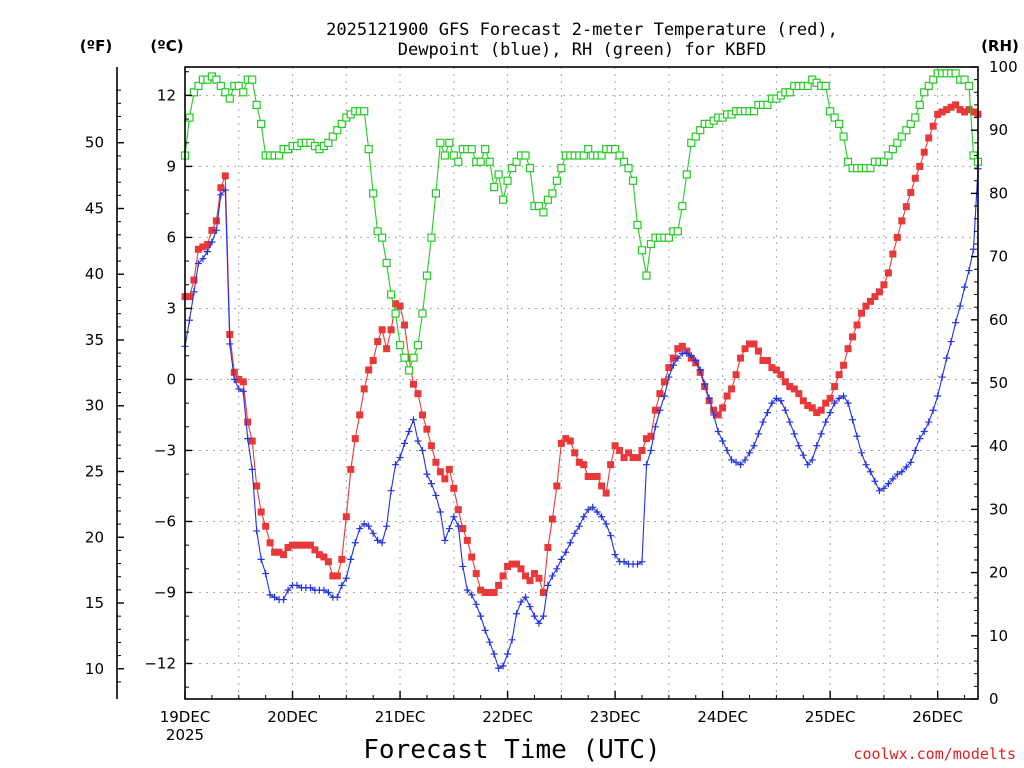 This screenshot has height=768, width=1024. I want to click on rh-tick-label: 30, so click(998, 509).